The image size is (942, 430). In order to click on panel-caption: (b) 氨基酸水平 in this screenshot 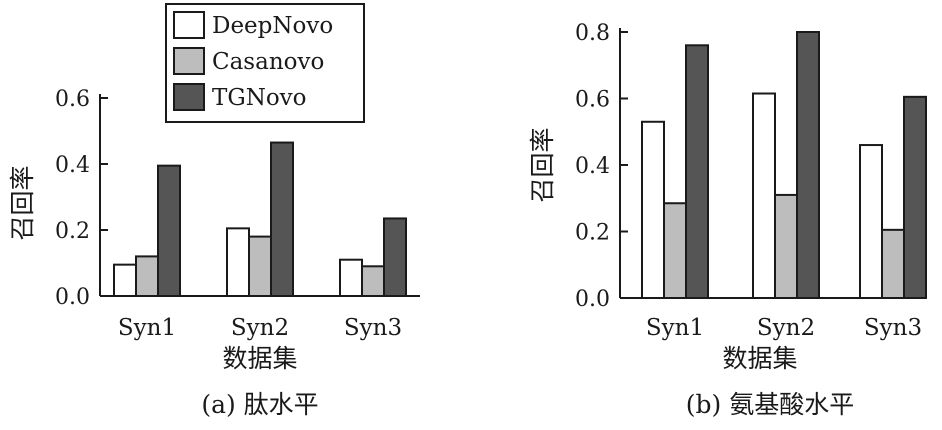, I will do `click(770, 404)`.